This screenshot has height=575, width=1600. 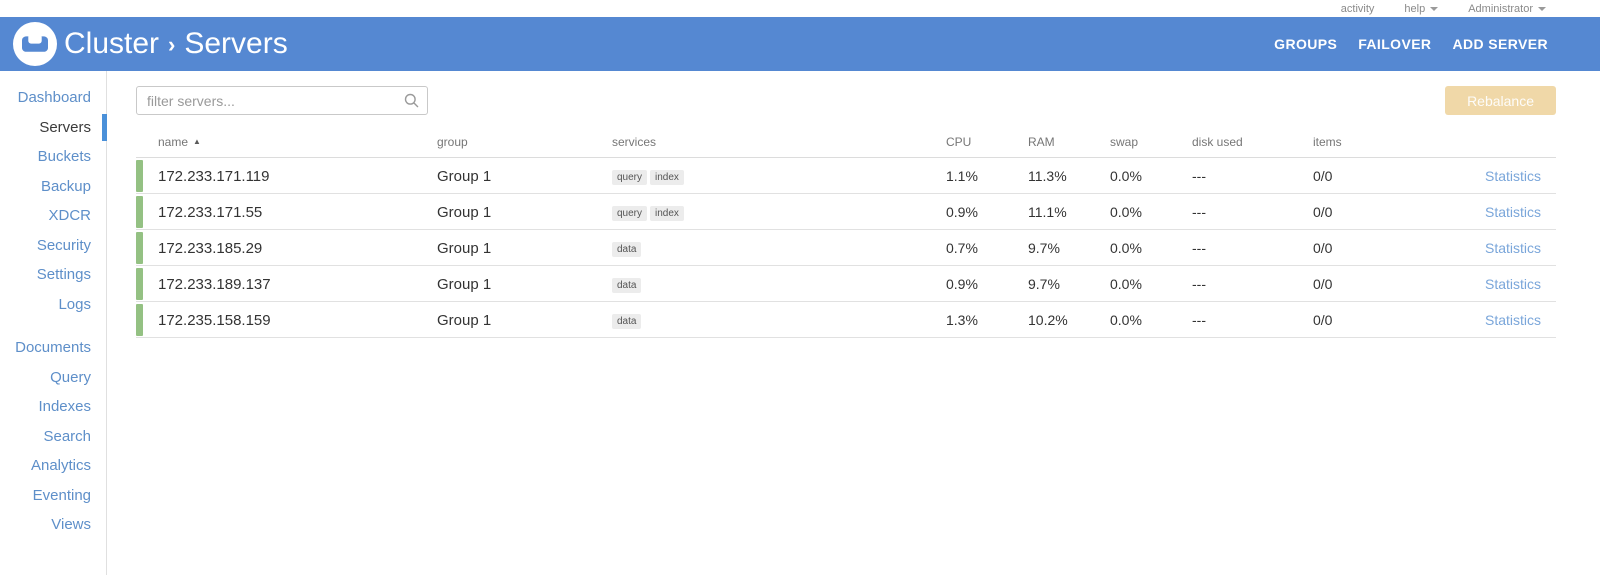 What do you see at coordinates (63, 245) in the screenshot?
I see `sidebar-item-security: Security` at bounding box center [63, 245].